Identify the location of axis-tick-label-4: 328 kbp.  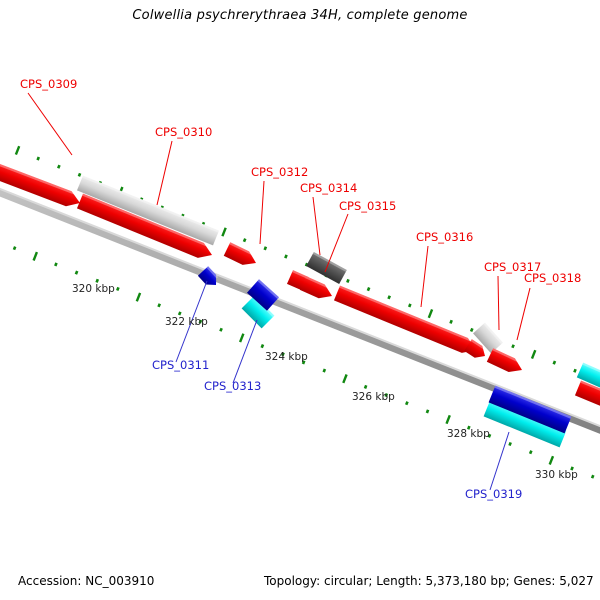
(468, 434).